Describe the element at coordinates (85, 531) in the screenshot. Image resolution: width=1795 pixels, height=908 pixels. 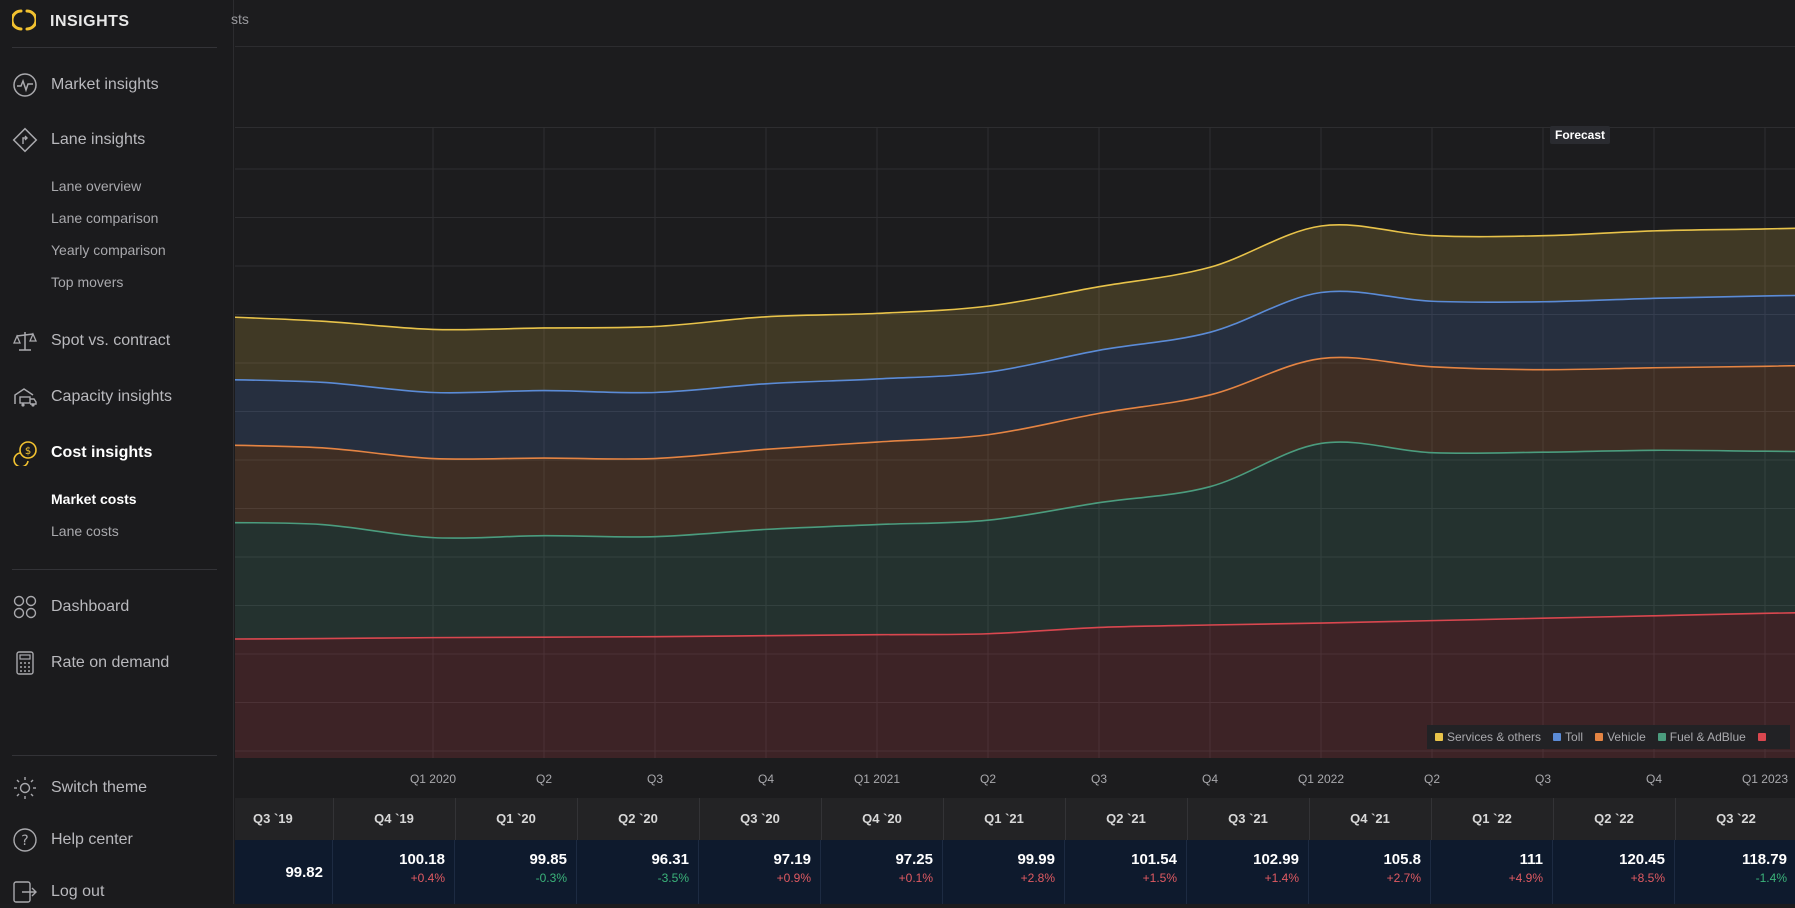
I see `sub-lane-costs: Lane costs` at that location.